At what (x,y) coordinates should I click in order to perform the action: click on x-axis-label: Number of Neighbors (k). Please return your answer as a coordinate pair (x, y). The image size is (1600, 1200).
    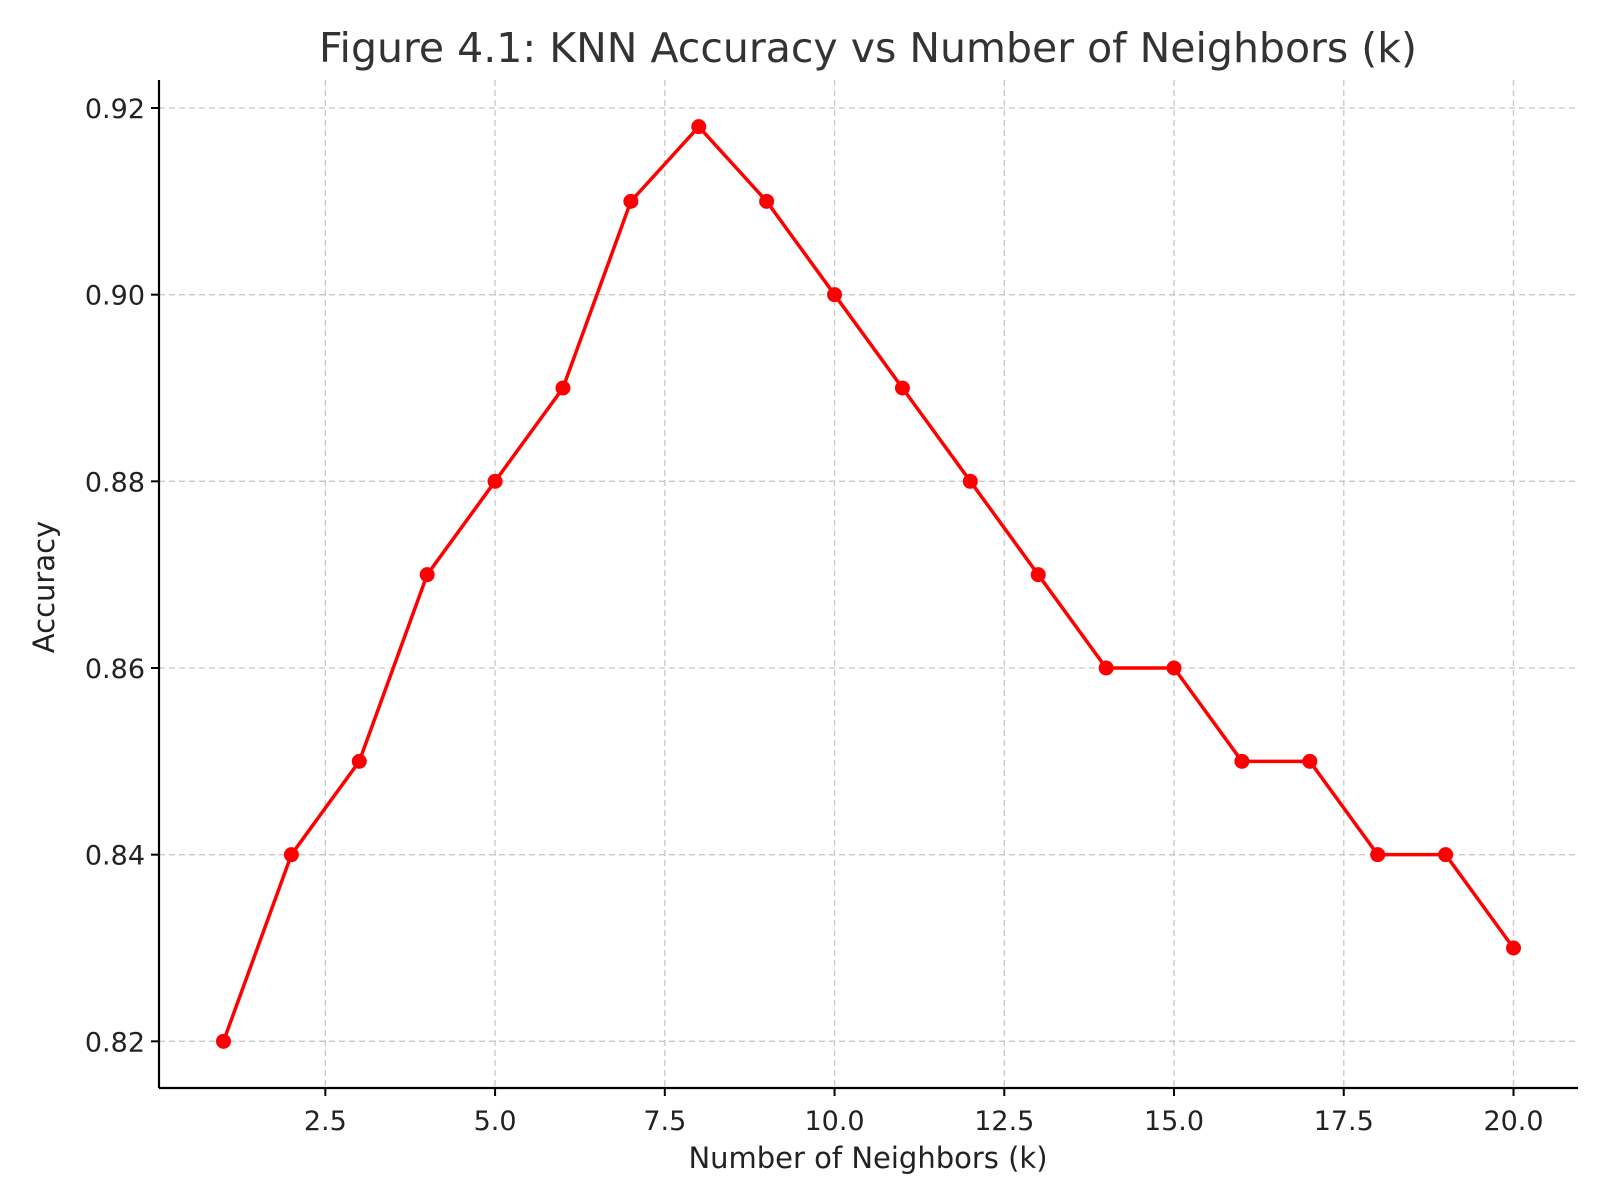
    Looking at the image, I should click on (867, 1158).